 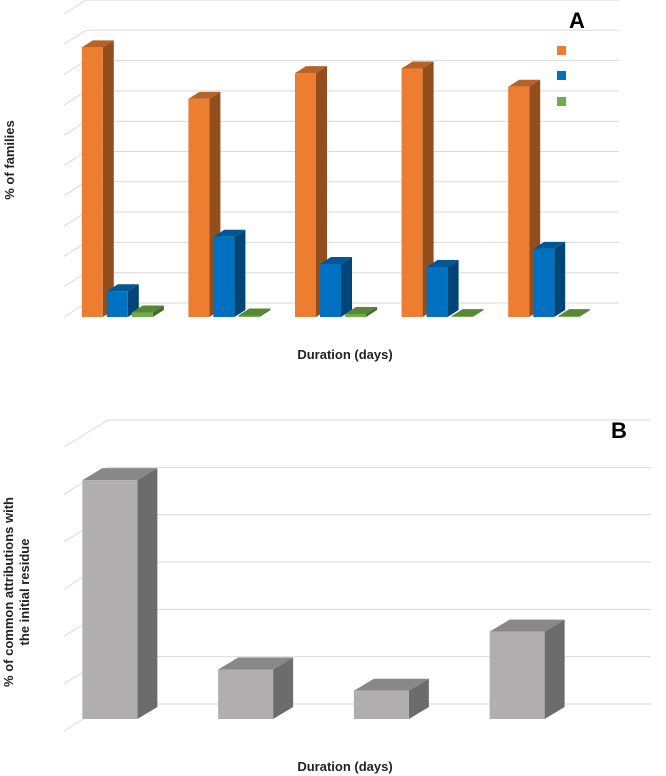 I want to click on chart-a-panel-letter: A, so click(x=577, y=20).